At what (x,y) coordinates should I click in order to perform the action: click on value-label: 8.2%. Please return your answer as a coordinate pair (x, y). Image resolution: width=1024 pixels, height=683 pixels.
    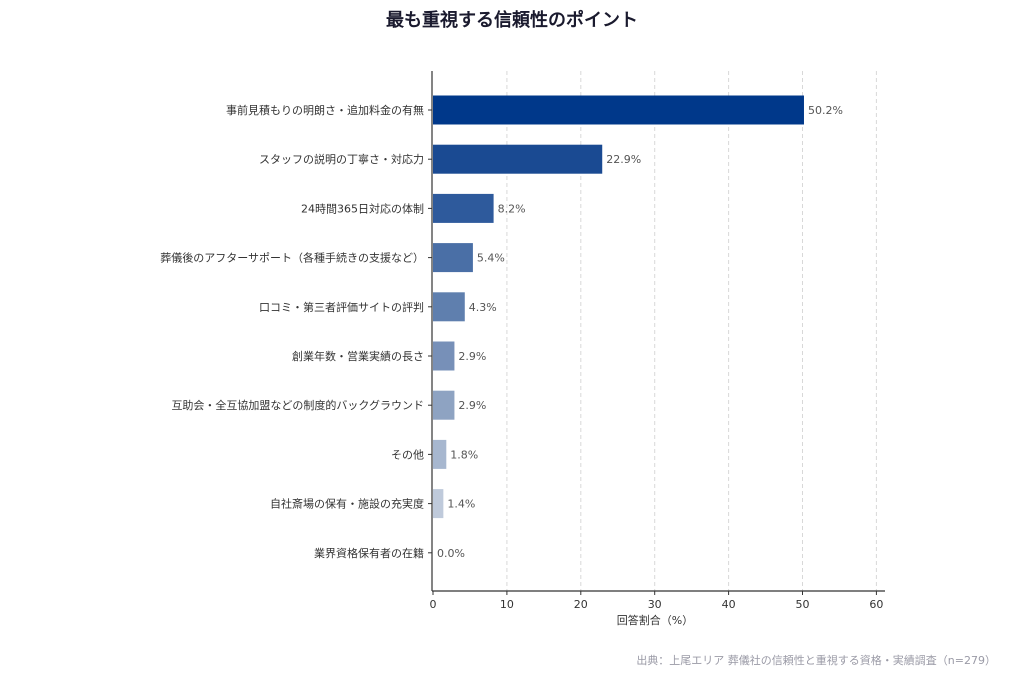
    Looking at the image, I should click on (512, 208).